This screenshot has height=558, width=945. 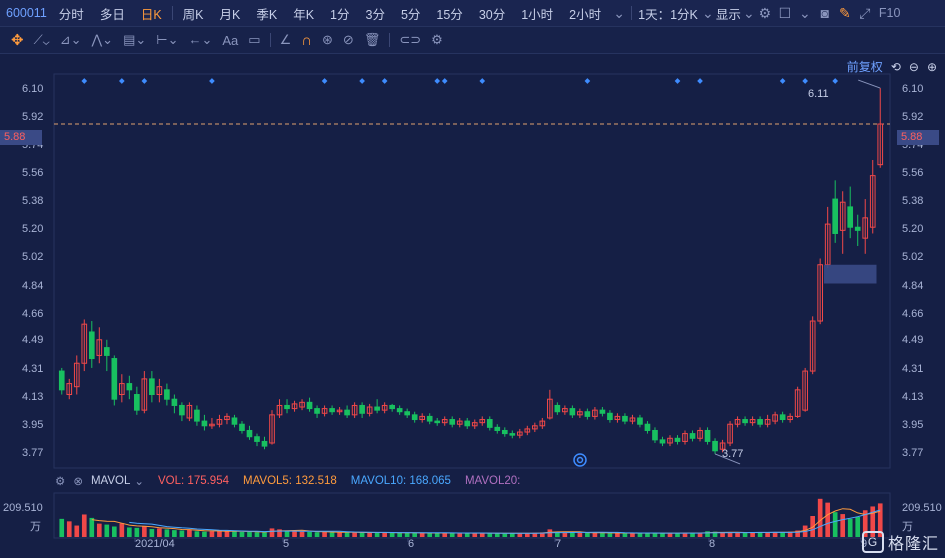 What do you see at coordinates (372, 39) in the screenshot?
I see `delete-icon: 🗑` at bounding box center [372, 39].